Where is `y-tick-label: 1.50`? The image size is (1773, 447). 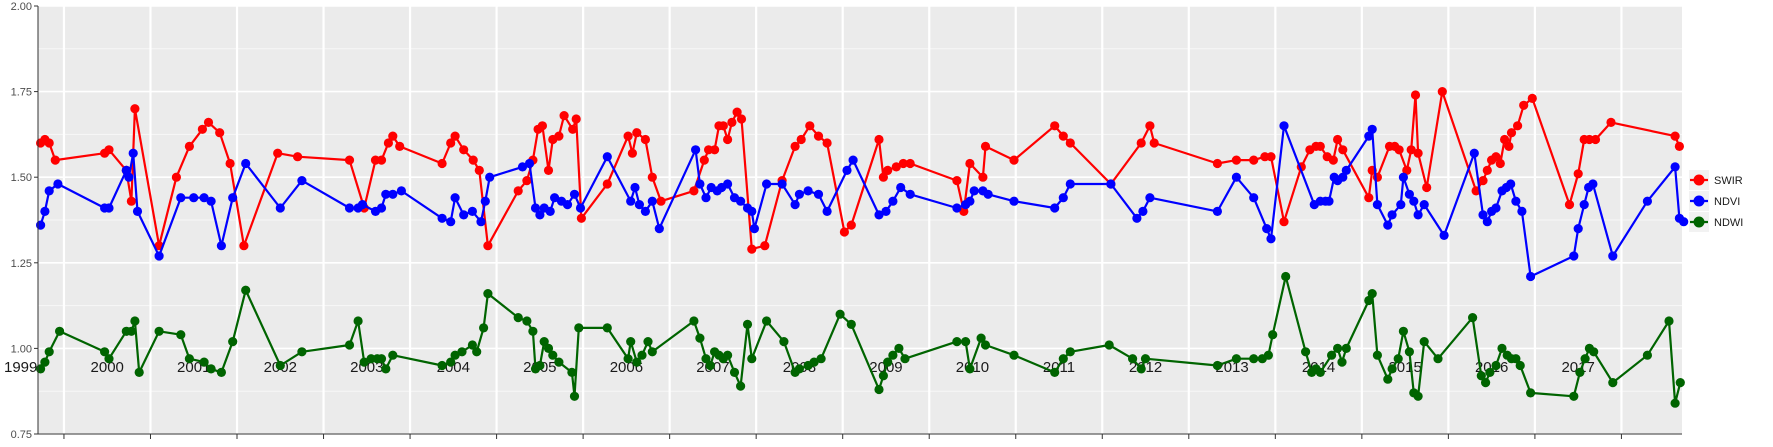 y-tick-label: 1.50 is located at coordinates (21, 178).